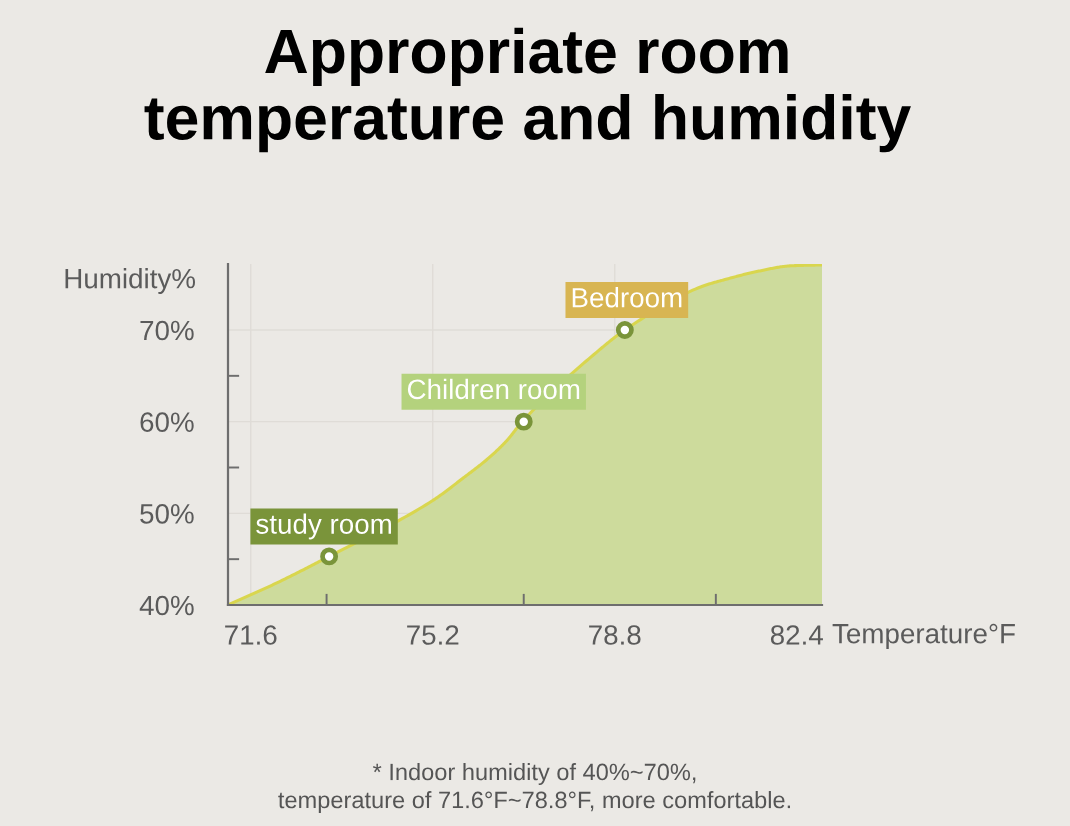  I want to click on annotation: Children room, so click(493, 389).